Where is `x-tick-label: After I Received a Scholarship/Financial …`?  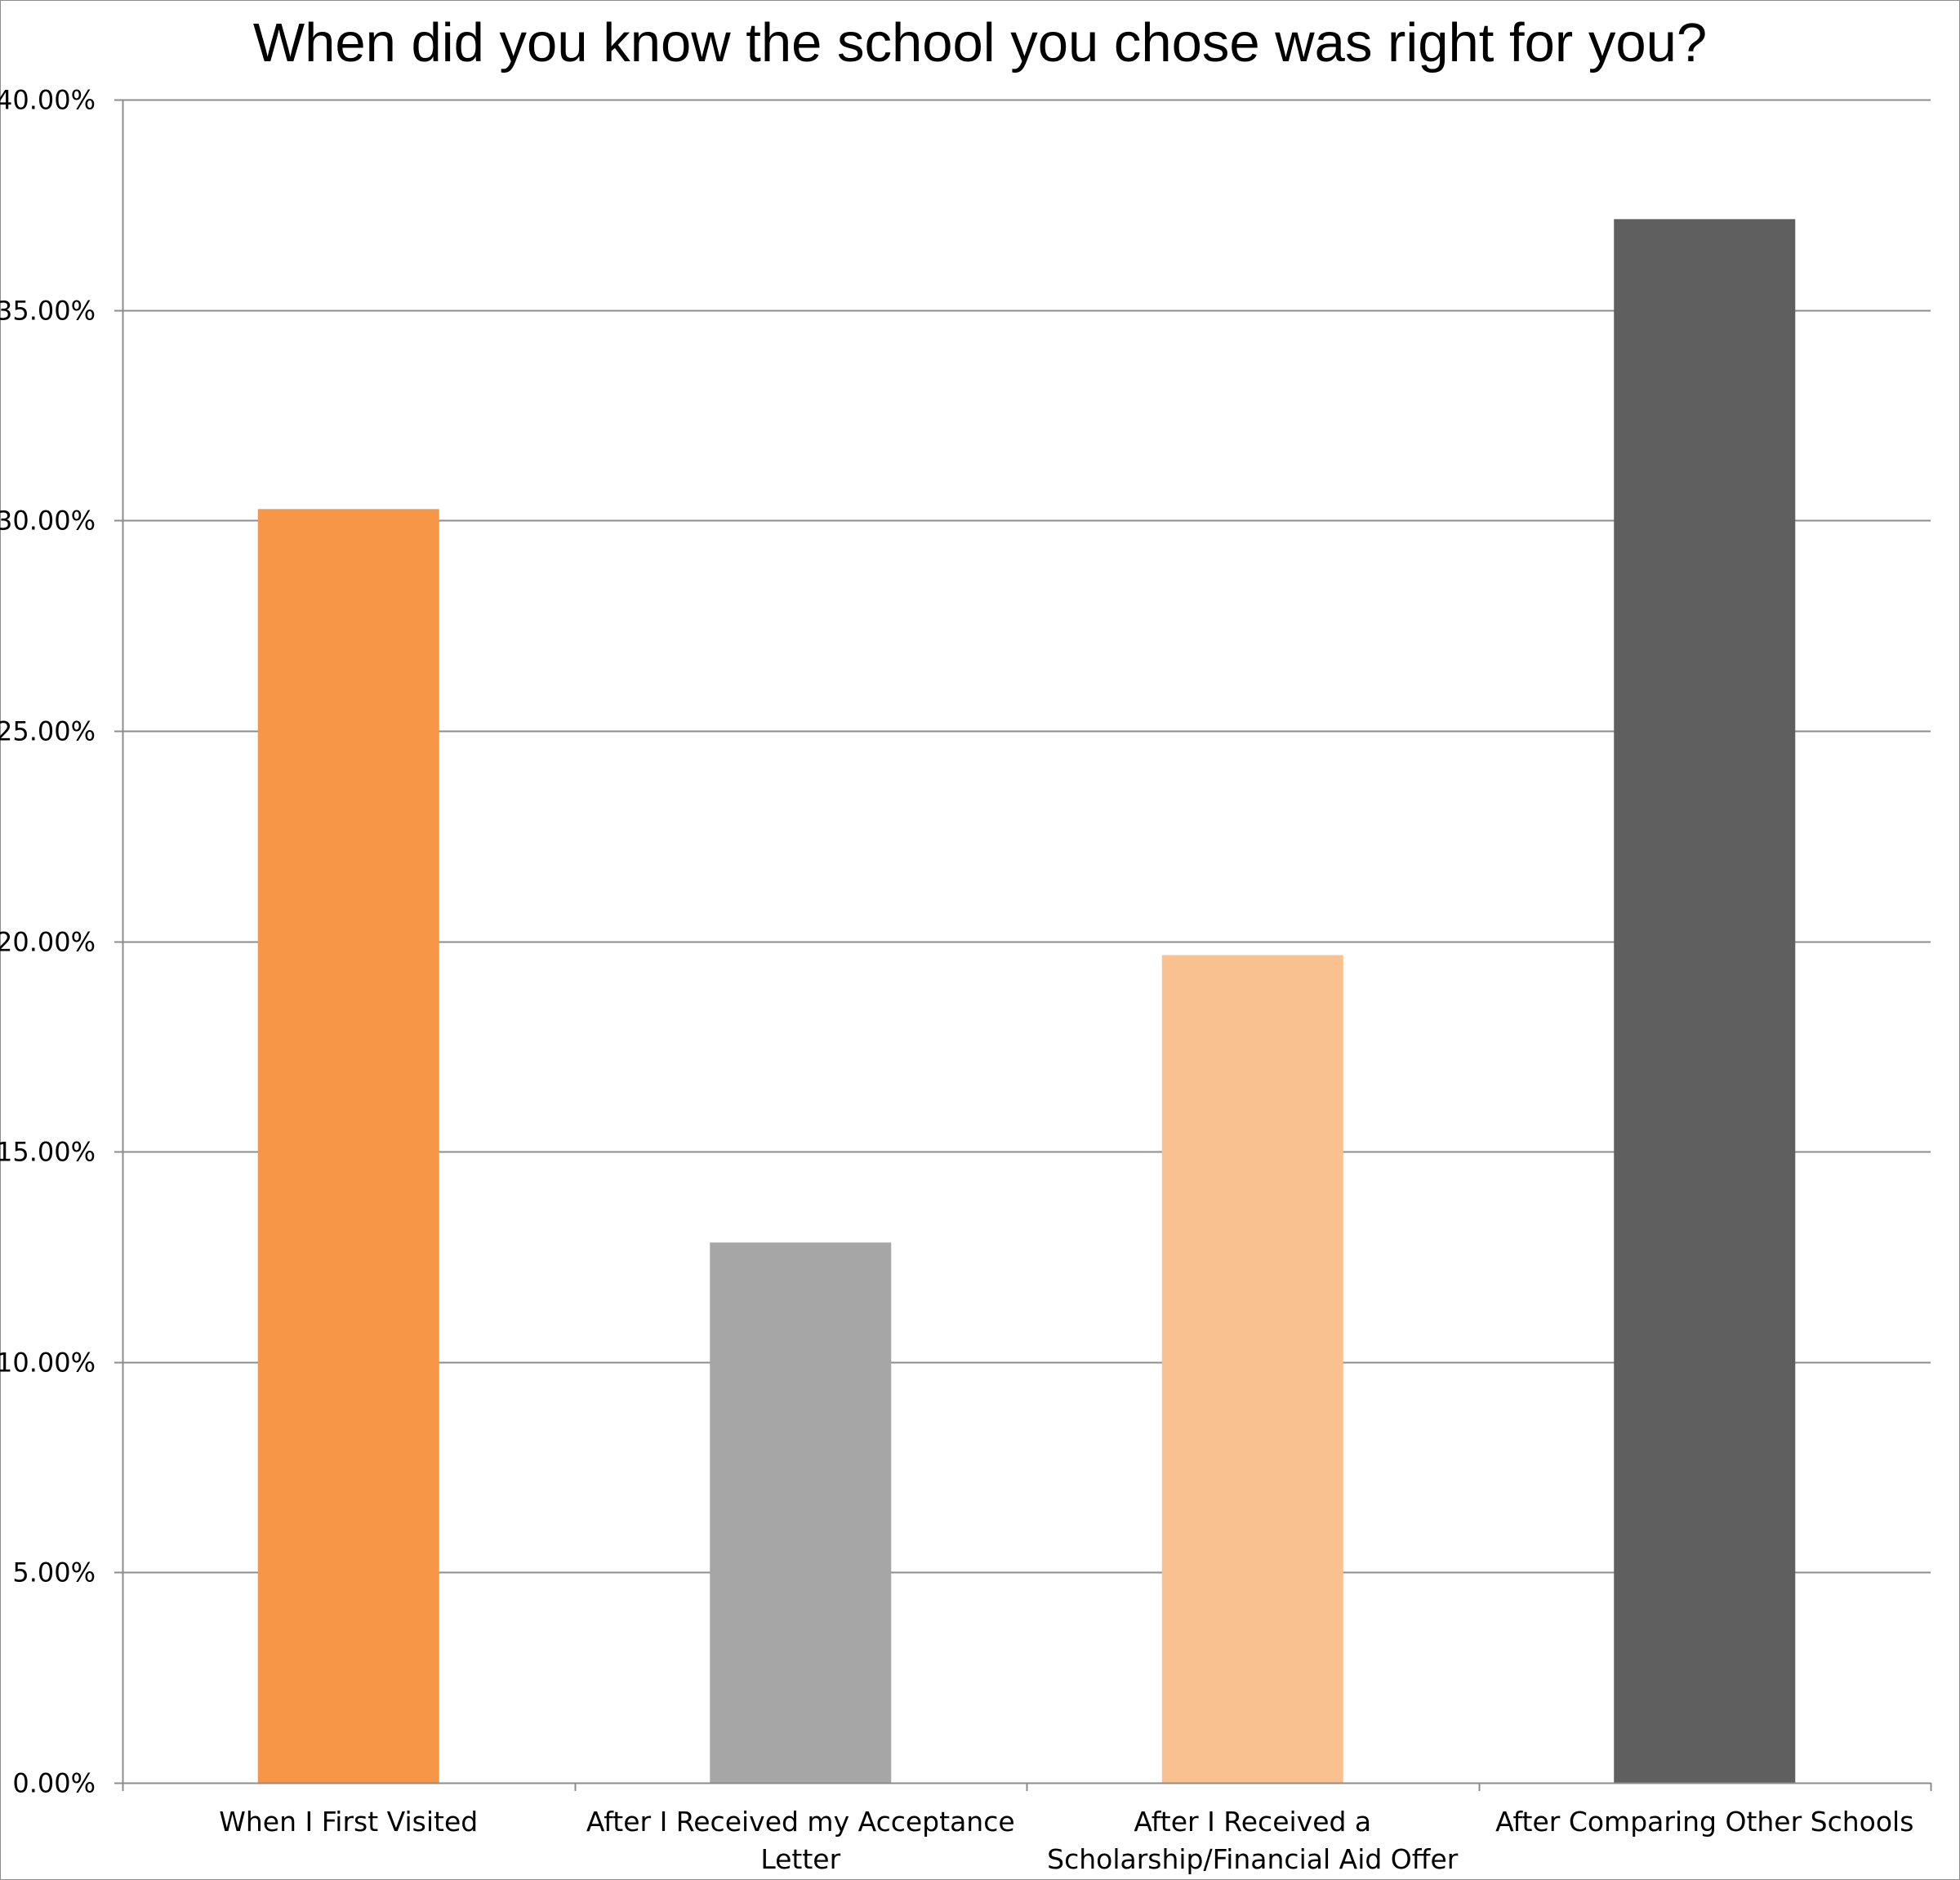 x-tick-label: After I Received a Scholarship/Financial … is located at coordinates (1253, 1840).